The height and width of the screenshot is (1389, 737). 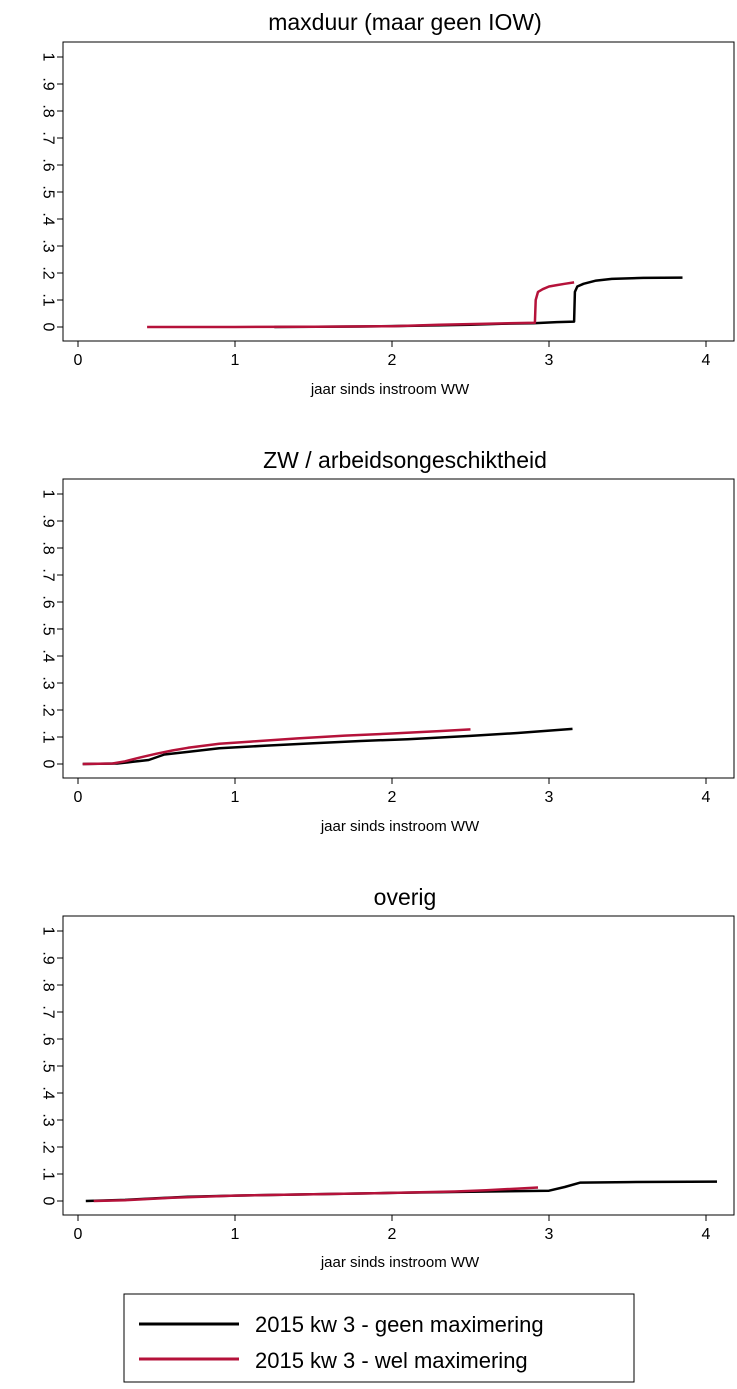 I want to click on panel-title: ZW / arbeidsongeschiktheid, so click(x=405, y=460).